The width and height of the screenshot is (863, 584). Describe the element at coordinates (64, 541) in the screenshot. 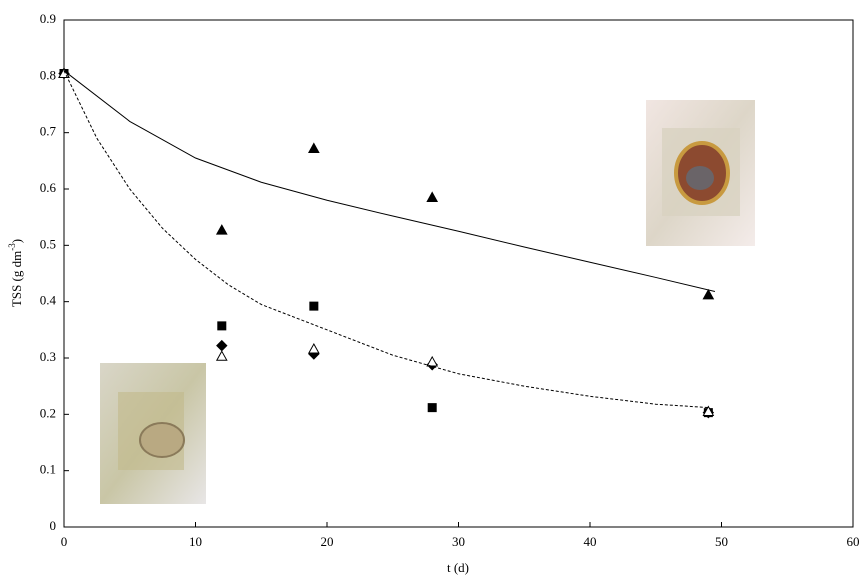

I see `x-tick-label: 0` at that location.